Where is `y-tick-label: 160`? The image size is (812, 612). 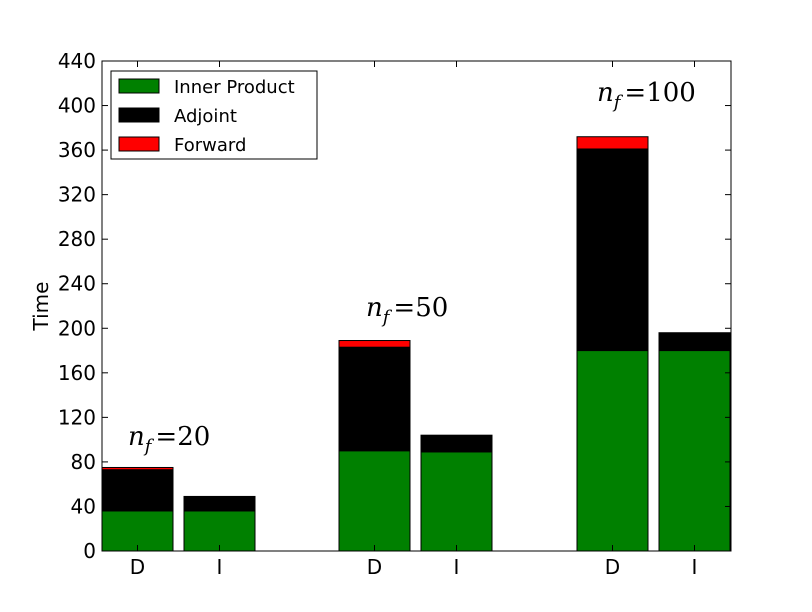
y-tick-label: 160 is located at coordinates (77, 373).